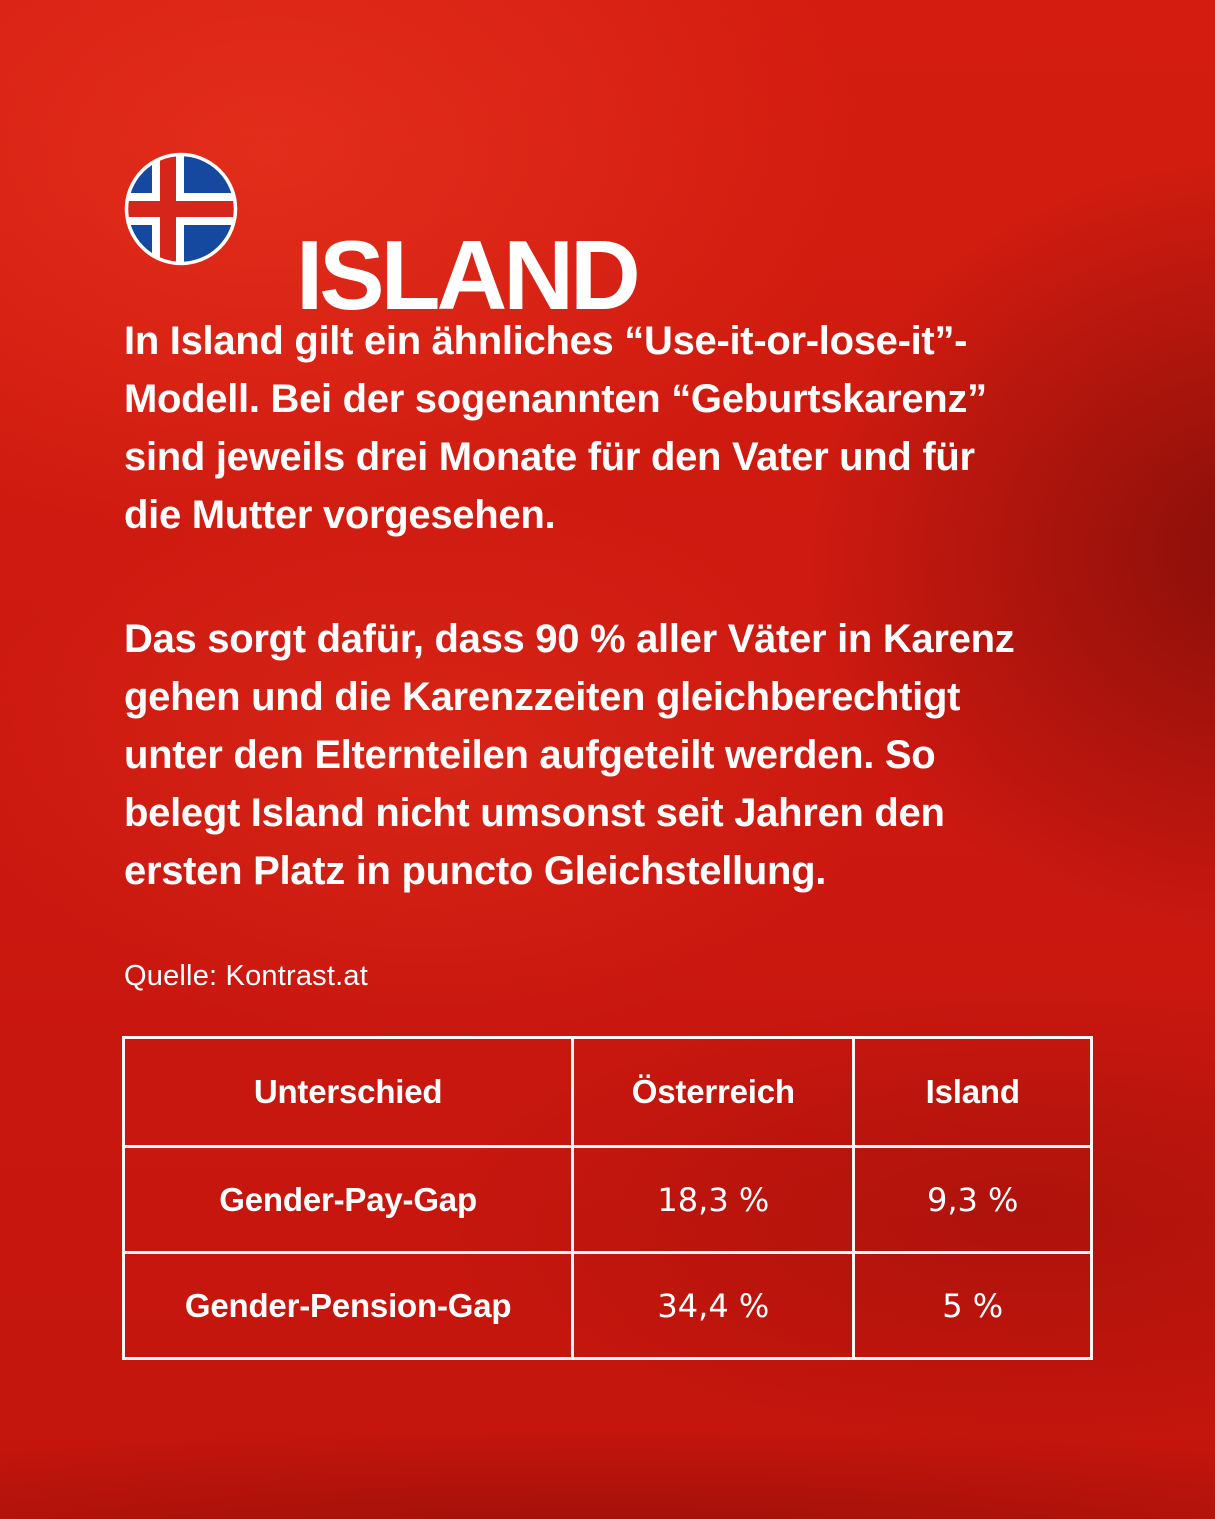  What do you see at coordinates (246, 976) in the screenshot?
I see `source-label: Quelle: Kontrast.at` at bounding box center [246, 976].